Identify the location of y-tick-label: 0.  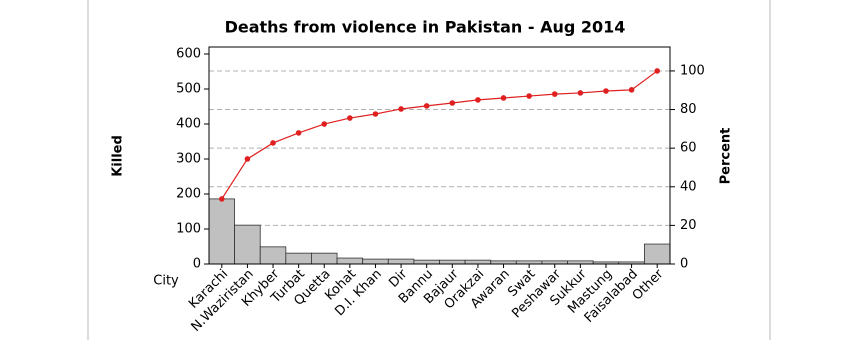
(197, 264).